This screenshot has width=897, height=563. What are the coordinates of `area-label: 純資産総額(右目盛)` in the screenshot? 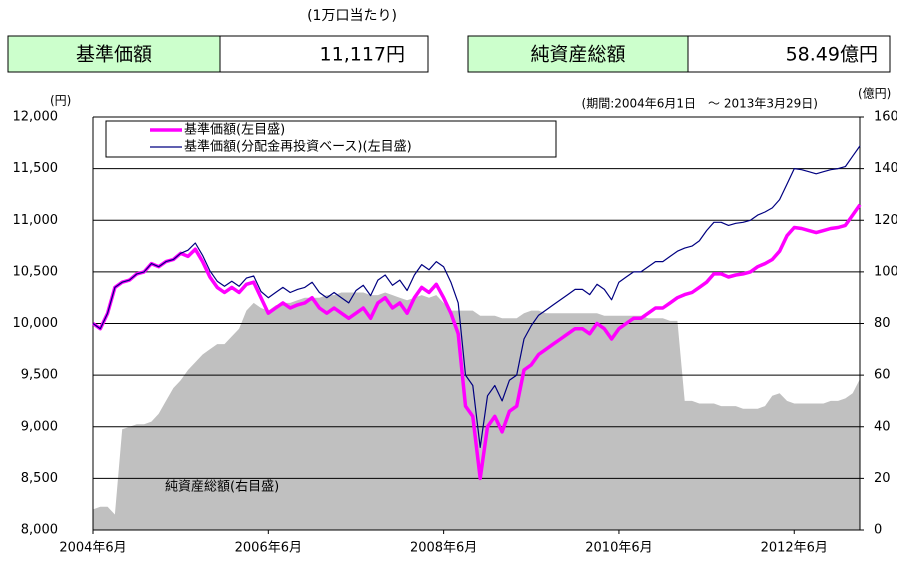 It's located at (222, 487).